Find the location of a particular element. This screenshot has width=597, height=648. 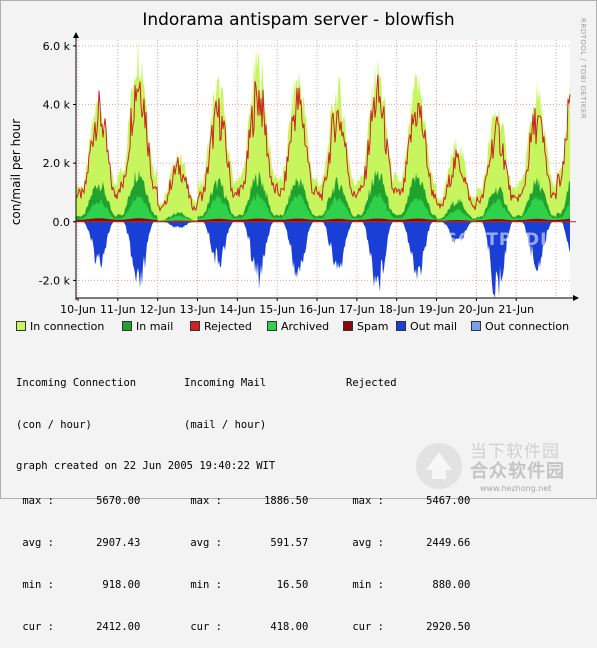

x-tick-label: 11-Jun is located at coordinates (118, 309).